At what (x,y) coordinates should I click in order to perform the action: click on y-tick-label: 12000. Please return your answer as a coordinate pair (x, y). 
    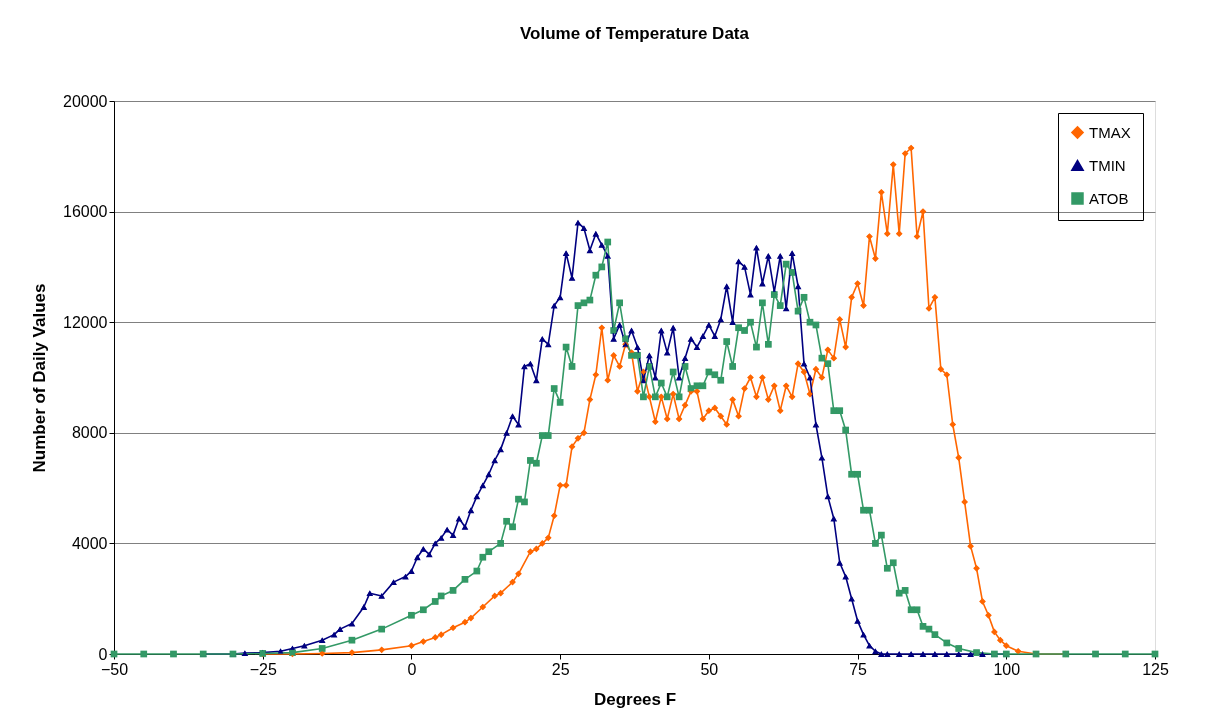
    Looking at the image, I should click on (85, 322).